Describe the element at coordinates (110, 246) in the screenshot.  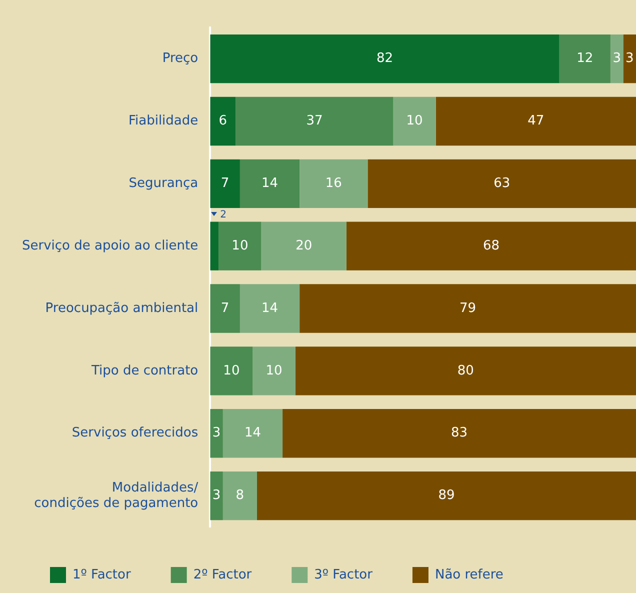
I see `y-tick-label: Serviço de apoio ao cliente` at that location.